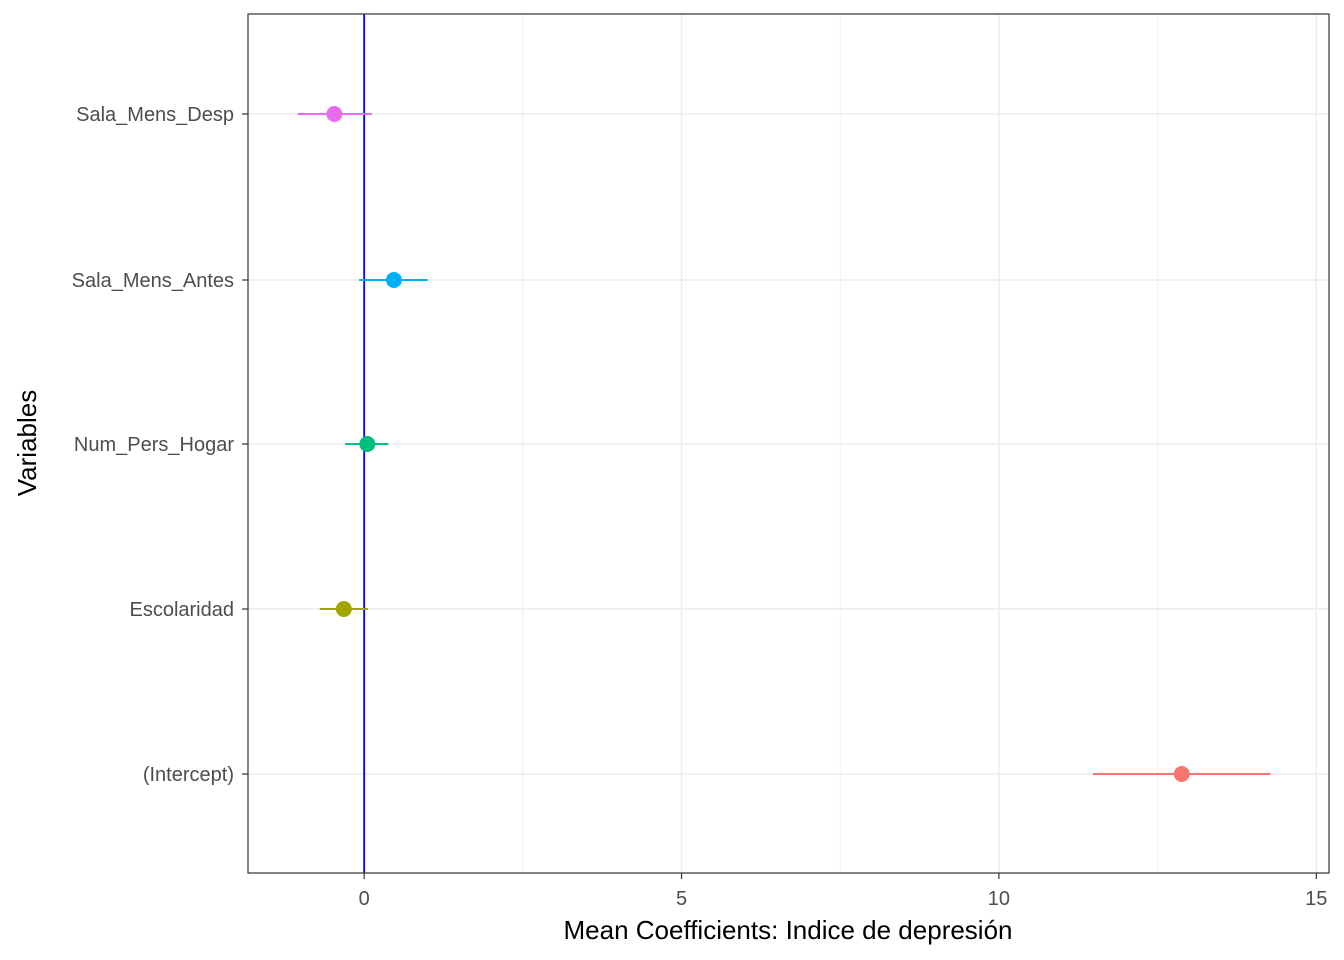  What do you see at coordinates (681, 899) in the screenshot?
I see `x-tick-label: 5` at bounding box center [681, 899].